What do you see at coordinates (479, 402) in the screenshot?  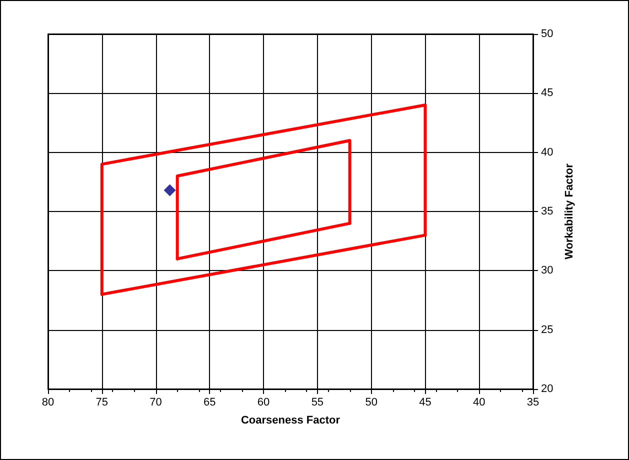 I see `x-tick-label: 40` at bounding box center [479, 402].